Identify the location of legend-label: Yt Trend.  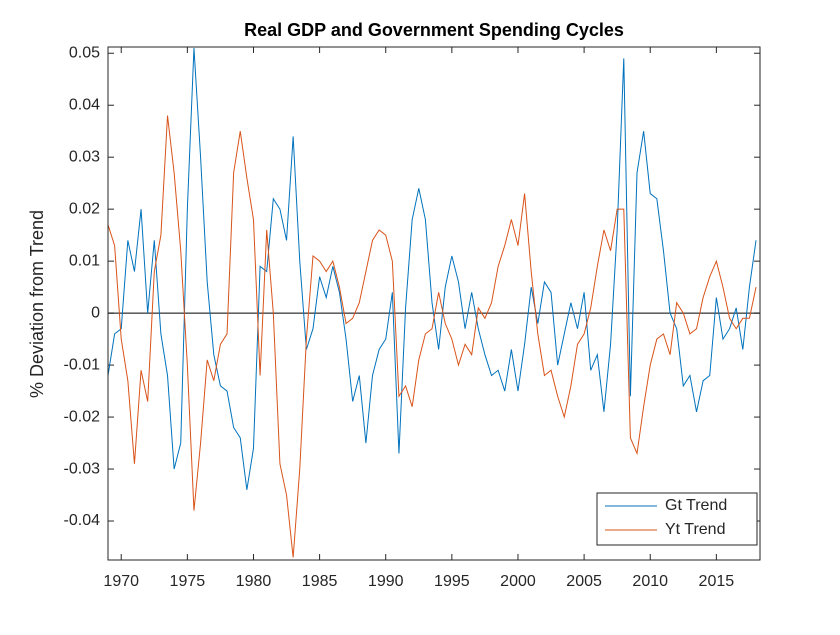
(695, 529).